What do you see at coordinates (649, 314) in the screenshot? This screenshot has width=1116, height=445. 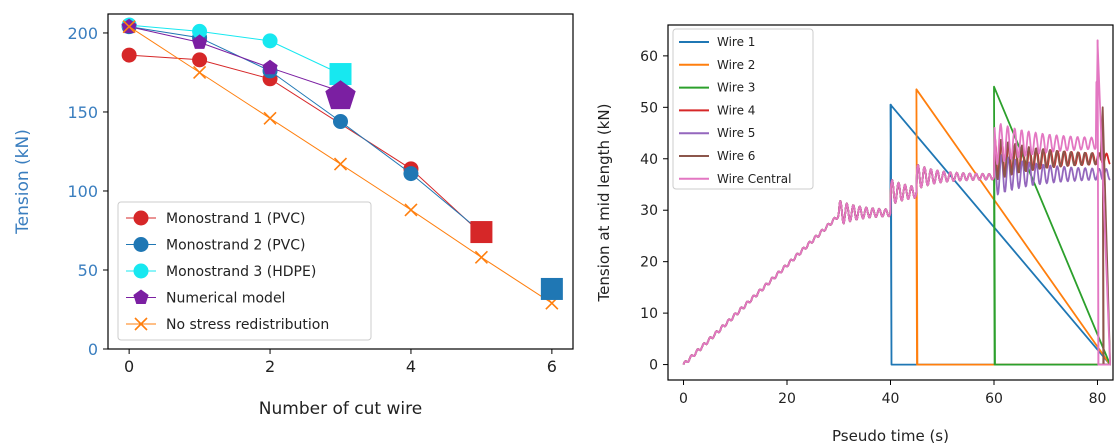 I see `y-tick-label: 10` at bounding box center [649, 314].